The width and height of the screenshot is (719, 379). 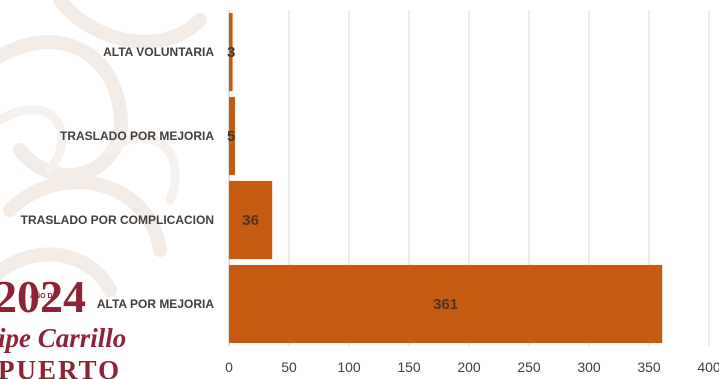 I want to click on data-label: 36, so click(x=250, y=220).